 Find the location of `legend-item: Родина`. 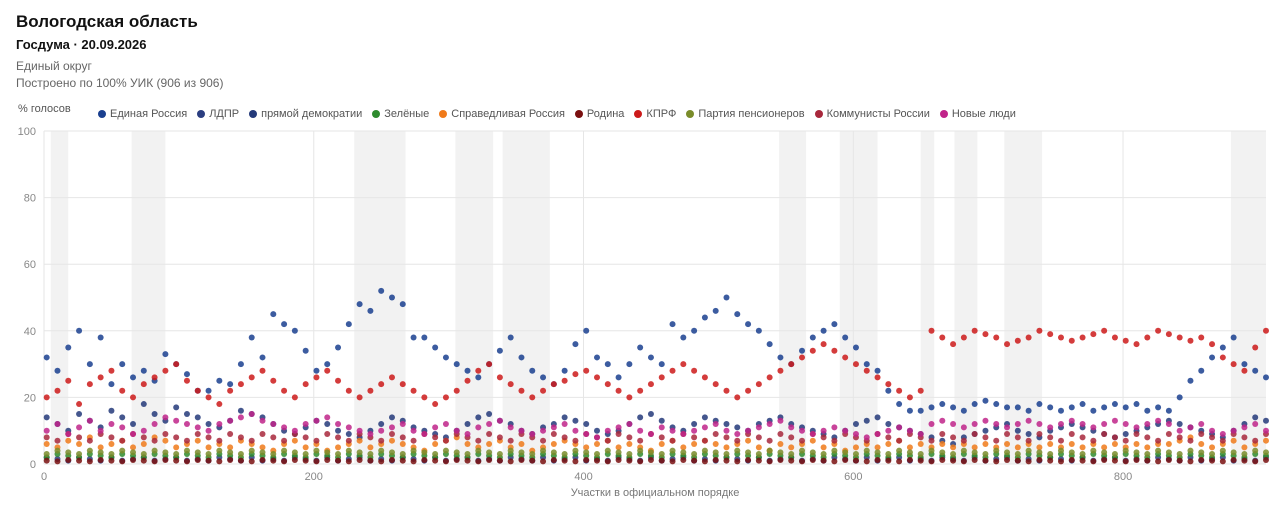

legend-item: Родина is located at coordinates (599, 114).